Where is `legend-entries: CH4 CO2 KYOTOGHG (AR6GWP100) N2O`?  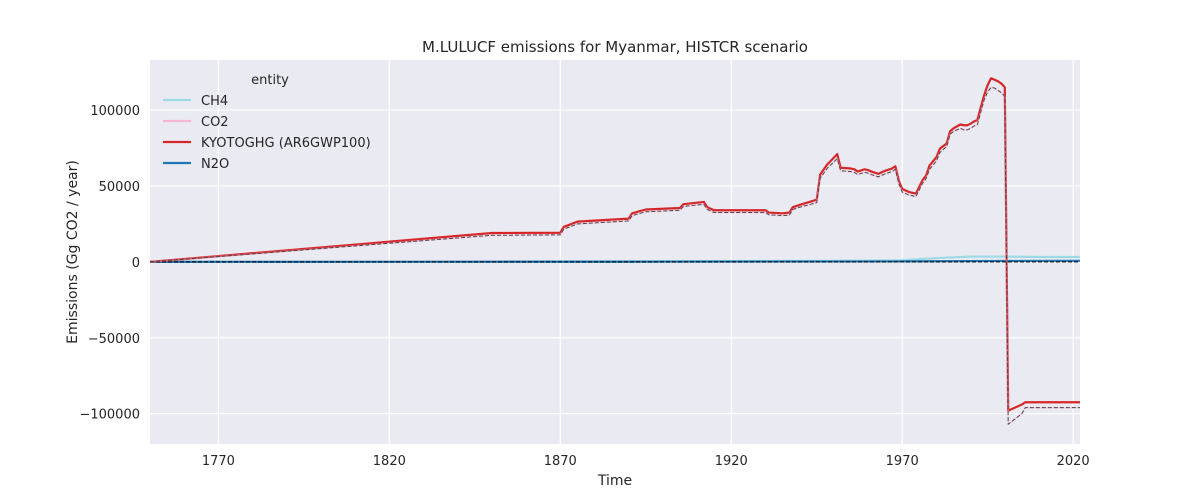
legend-entries: CH4 CO2 KYOTOGHG (AR6GWP100) N2O is located at coordinates (267, 133).